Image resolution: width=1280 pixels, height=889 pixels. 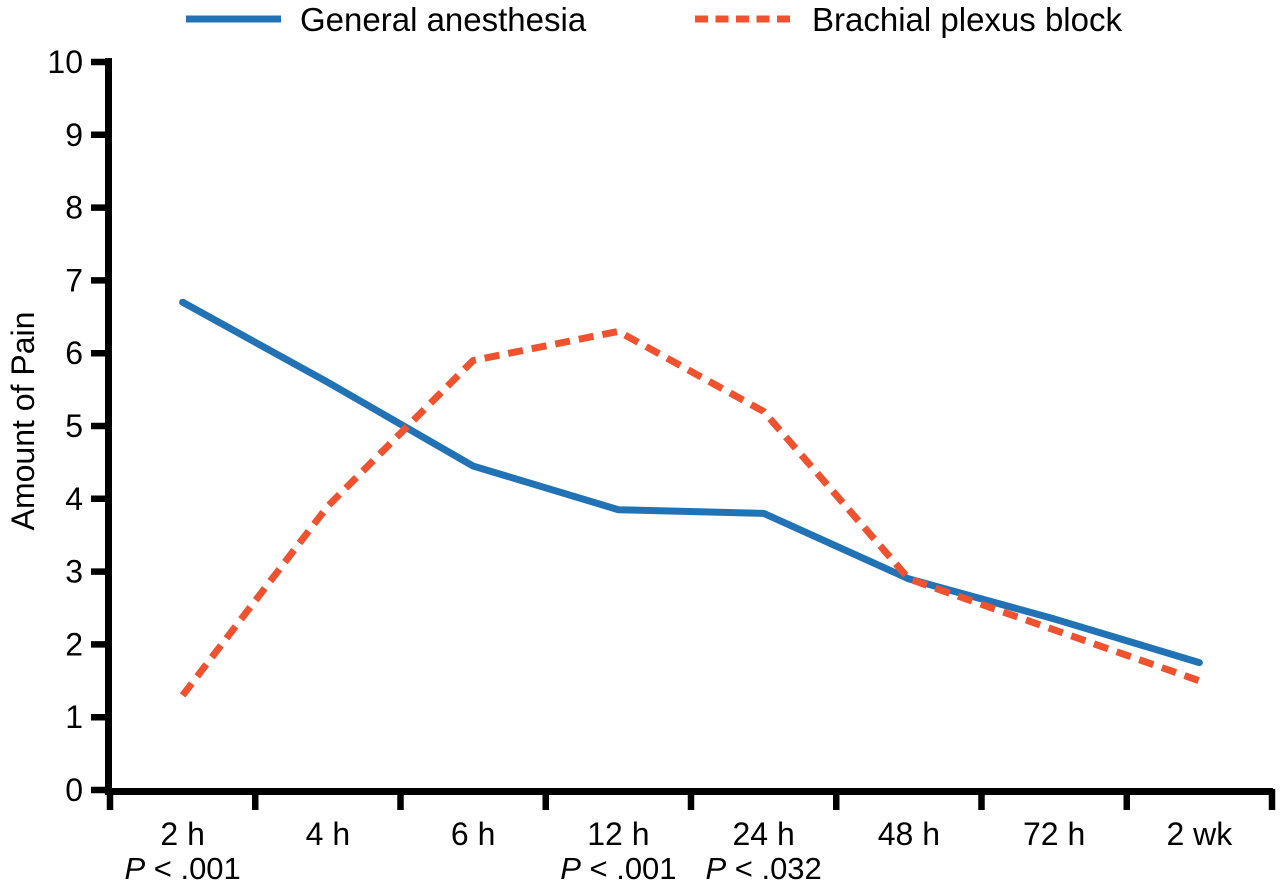 What do you see at coordinates (654, 19) in the screenshot?
I see `legend: General anesthesia Brachial plexus block` at bounding box center [654, 19].